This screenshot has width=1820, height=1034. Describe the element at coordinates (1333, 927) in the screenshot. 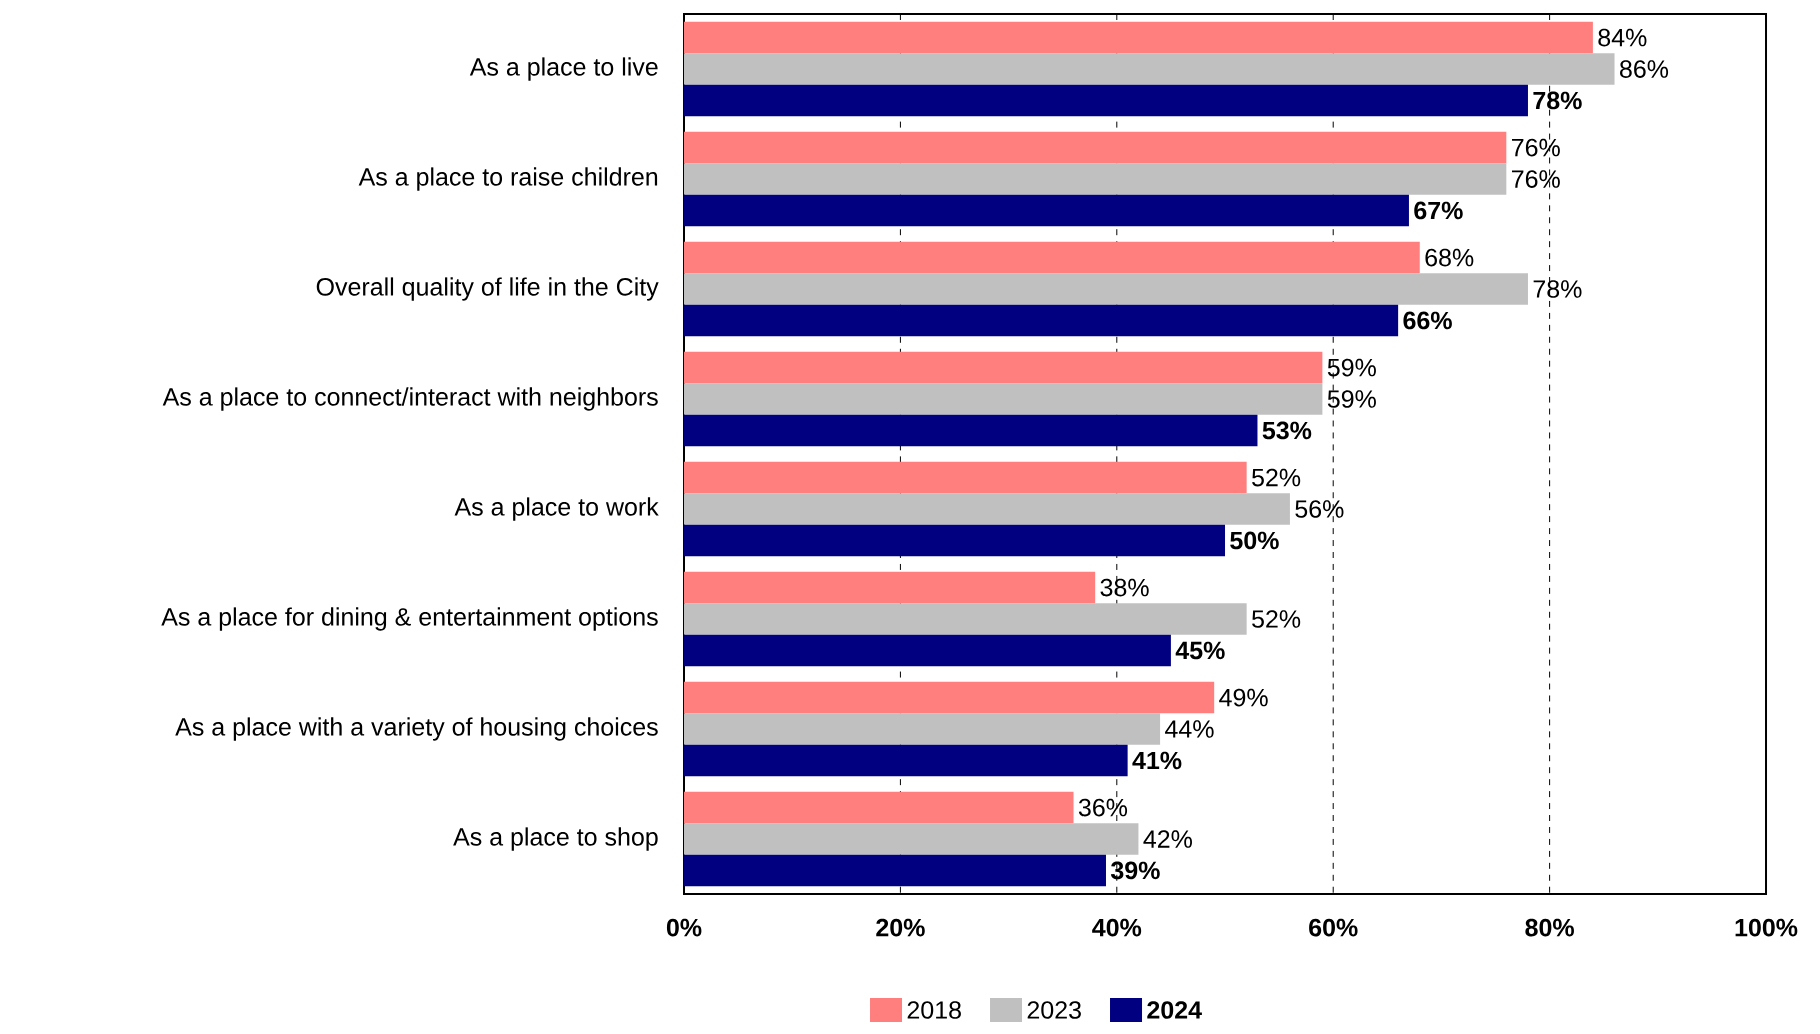

I see `x-tick-label: 60%` at that location.